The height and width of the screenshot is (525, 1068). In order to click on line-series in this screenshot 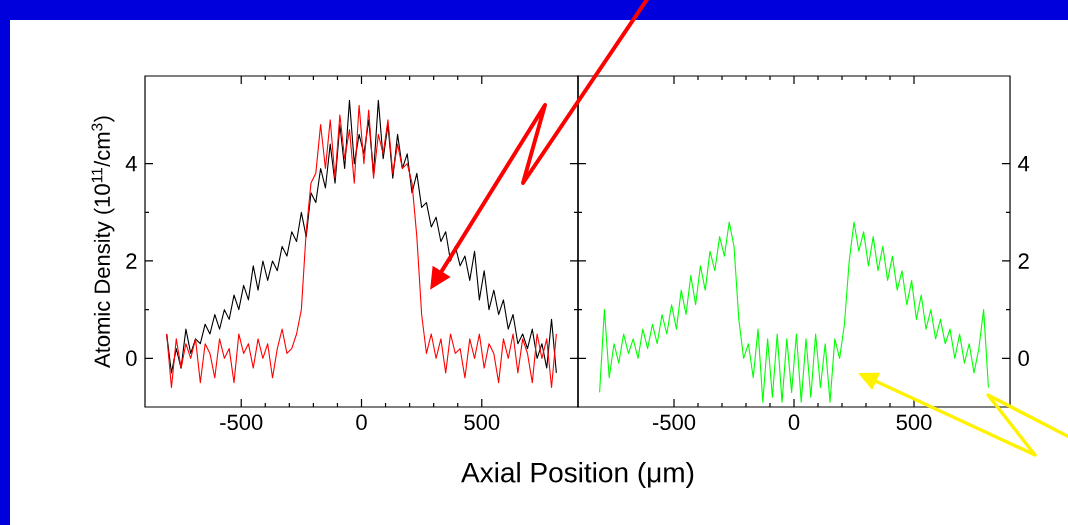, I will do `click(794, 312)`.